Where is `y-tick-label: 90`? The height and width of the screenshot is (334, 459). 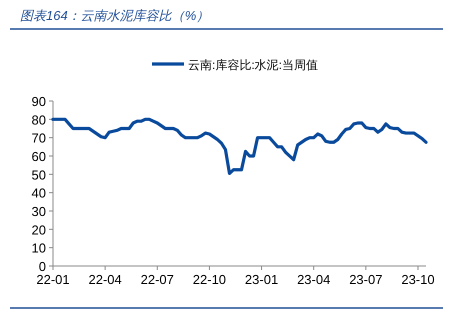 y-tick-label: 90 is located at coordinates (39, 101).